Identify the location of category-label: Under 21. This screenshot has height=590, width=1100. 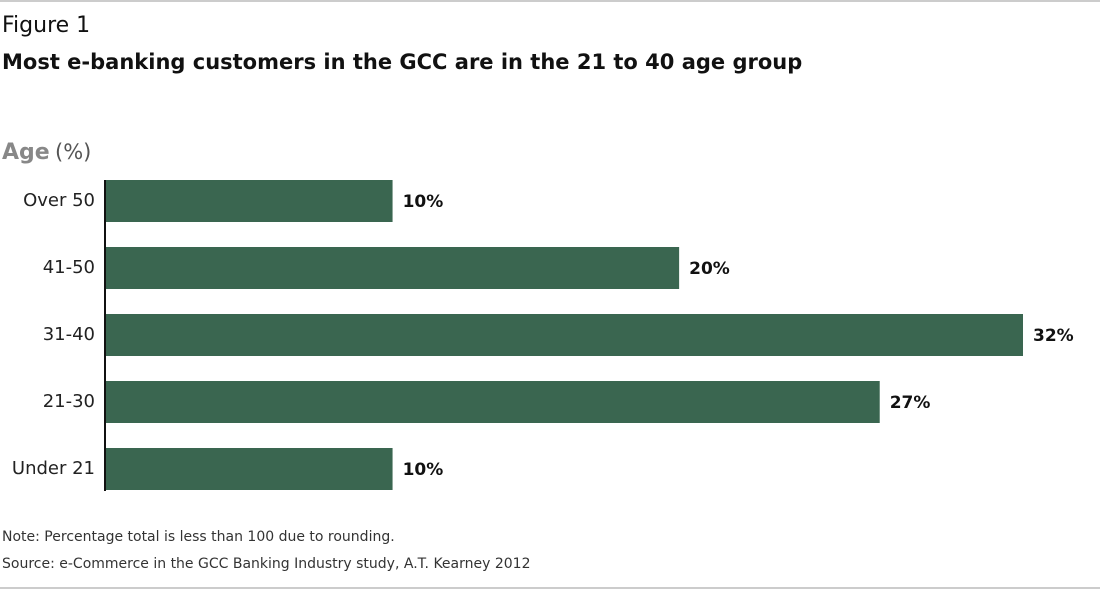
(53, 468).